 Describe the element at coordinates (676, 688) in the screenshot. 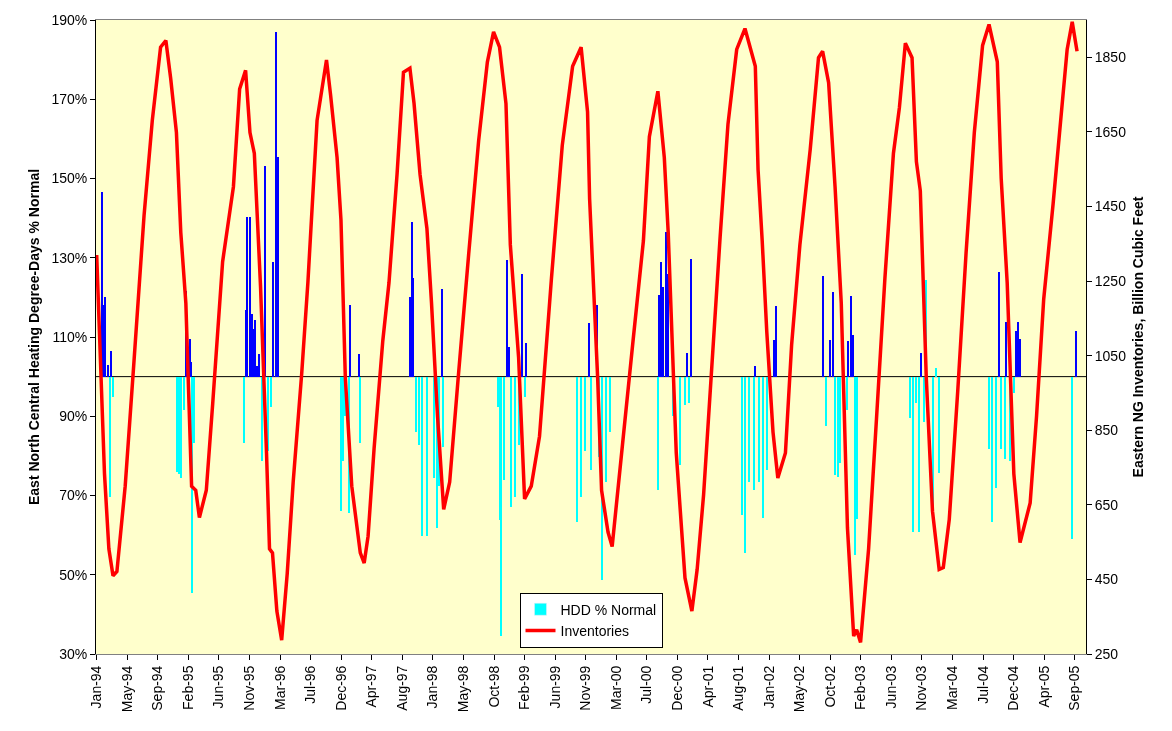

I see `x-tick-label: Dec-00` at that location.